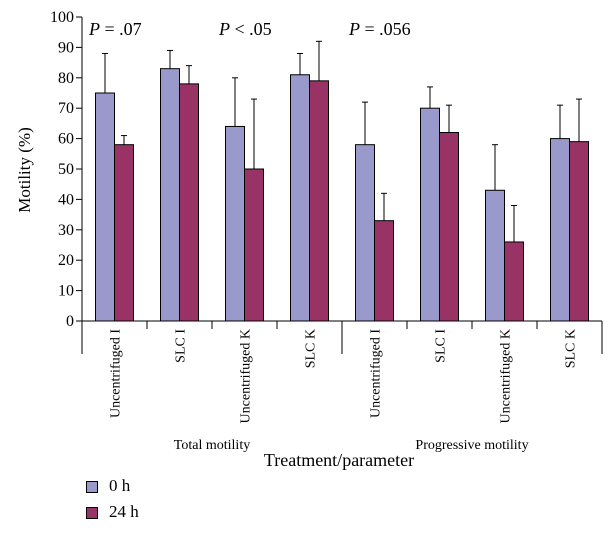  Describe the element at coordinates (62, 17) in the screenshot. I see `y-tick-label: 100` at that location.